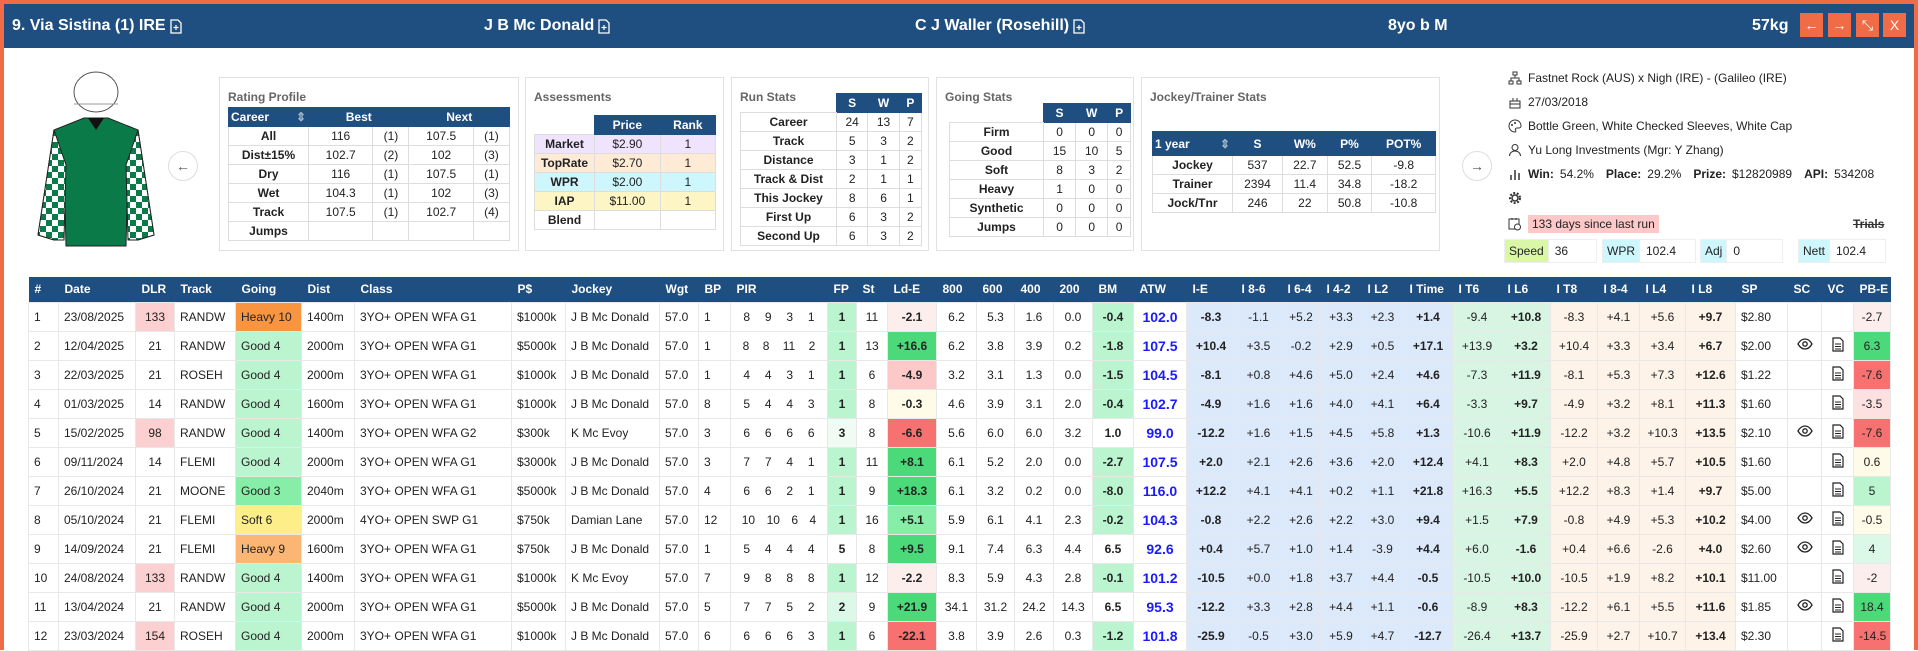  Describe the element at coordinates (328, 289) in the screenshot. I see `col-header: Dist` at that location.